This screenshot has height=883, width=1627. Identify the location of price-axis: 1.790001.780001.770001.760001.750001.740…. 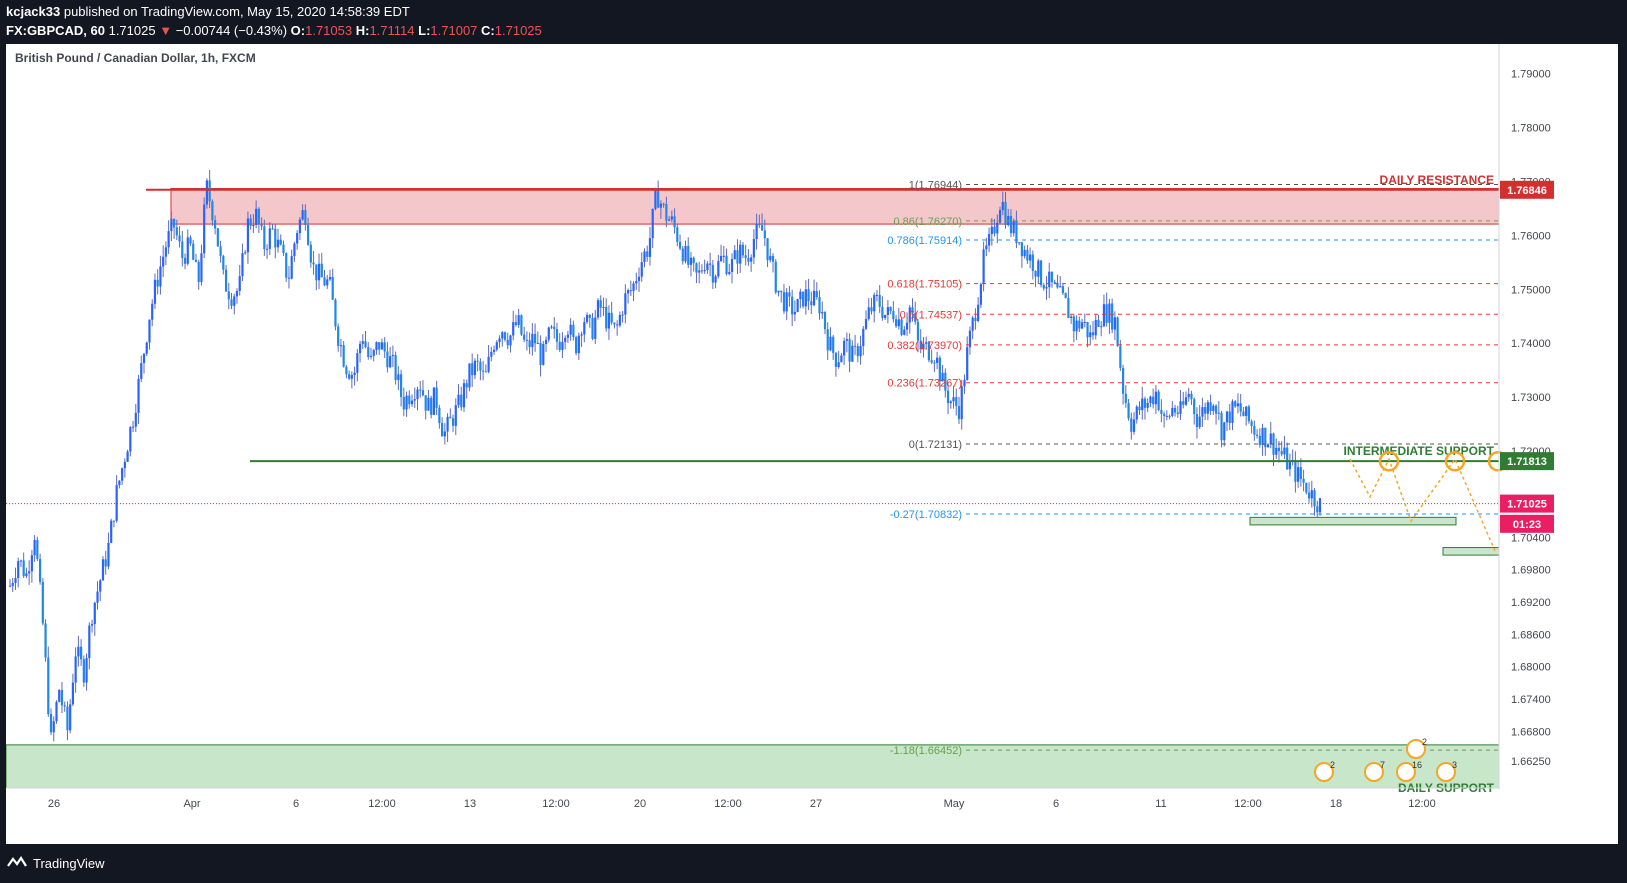
(1531, 418).